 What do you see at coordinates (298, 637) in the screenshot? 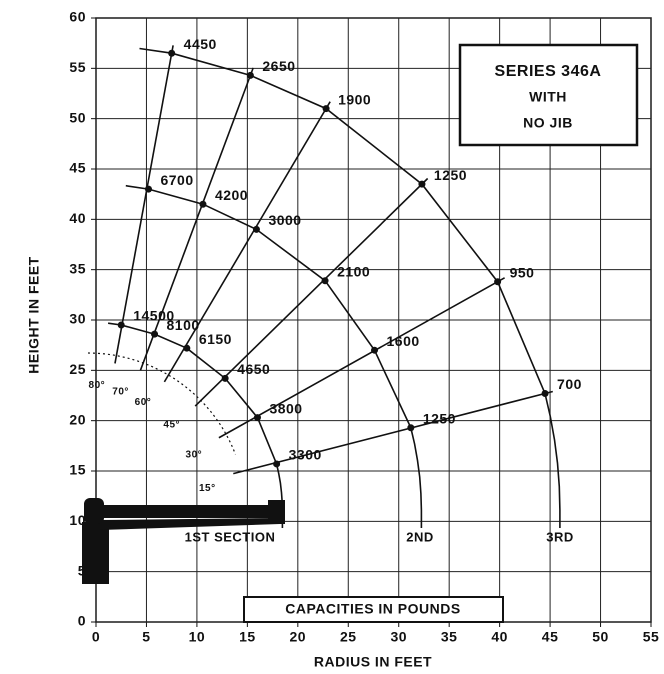
I see `x-tick-label: 20` at bounding box center [298, 637].